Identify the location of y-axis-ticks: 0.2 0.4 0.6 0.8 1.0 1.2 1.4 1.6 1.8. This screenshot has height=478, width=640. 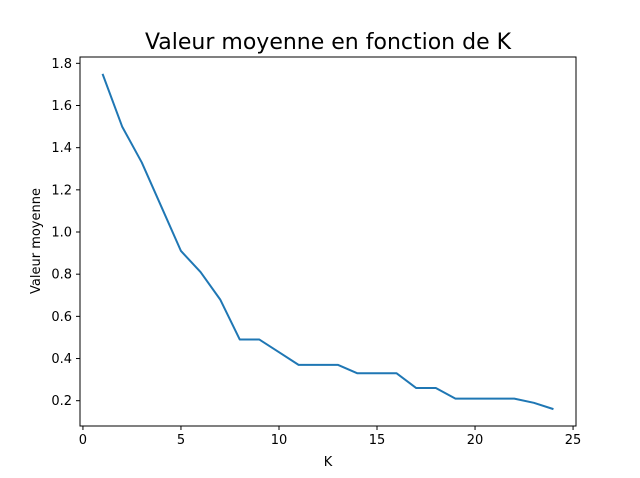
(65, 233).